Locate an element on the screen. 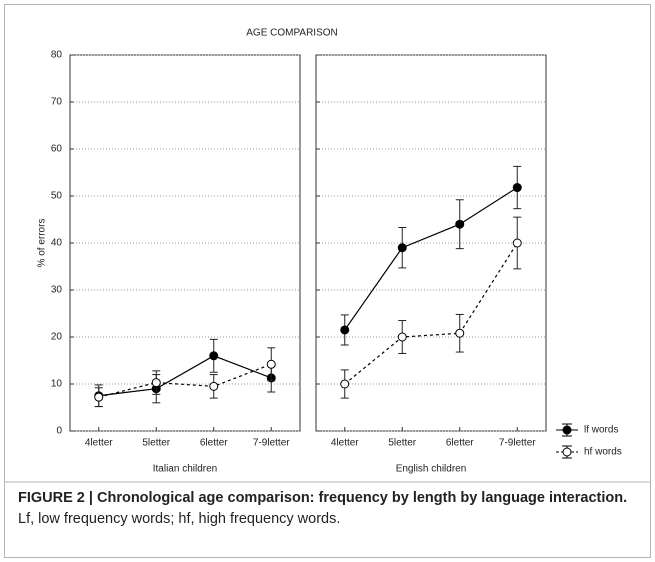  y-tick-label: 20 is located at coordinates (57, 337).